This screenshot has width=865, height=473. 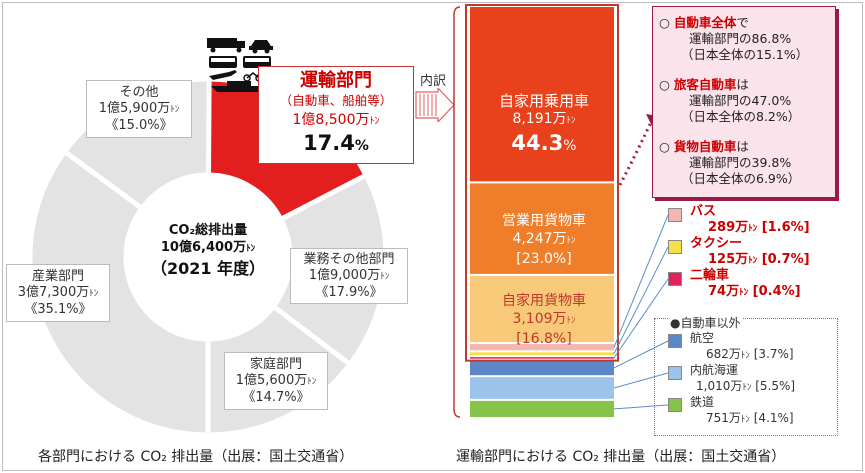 I want to click on callout-freight-head: 貨物自動車, so click(x=705, y=146).